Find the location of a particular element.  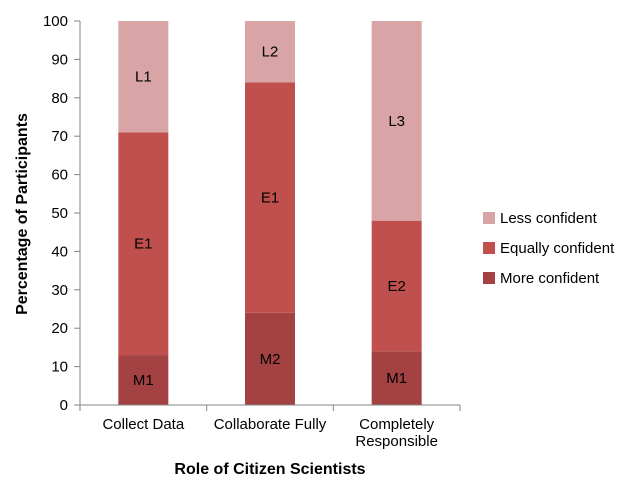

bar-segment-label: L3 is located at coordinates (396, 121).